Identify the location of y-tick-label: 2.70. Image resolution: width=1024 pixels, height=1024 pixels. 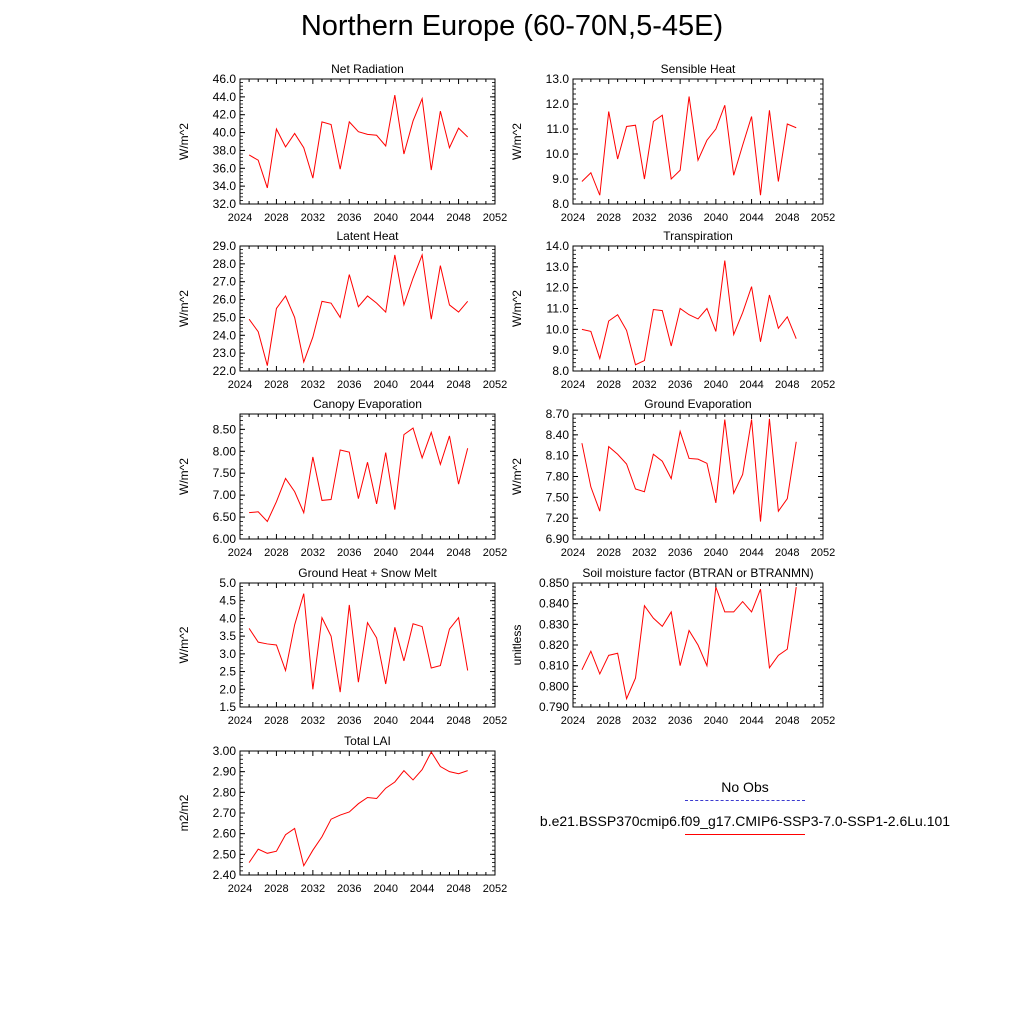
(225, 813).